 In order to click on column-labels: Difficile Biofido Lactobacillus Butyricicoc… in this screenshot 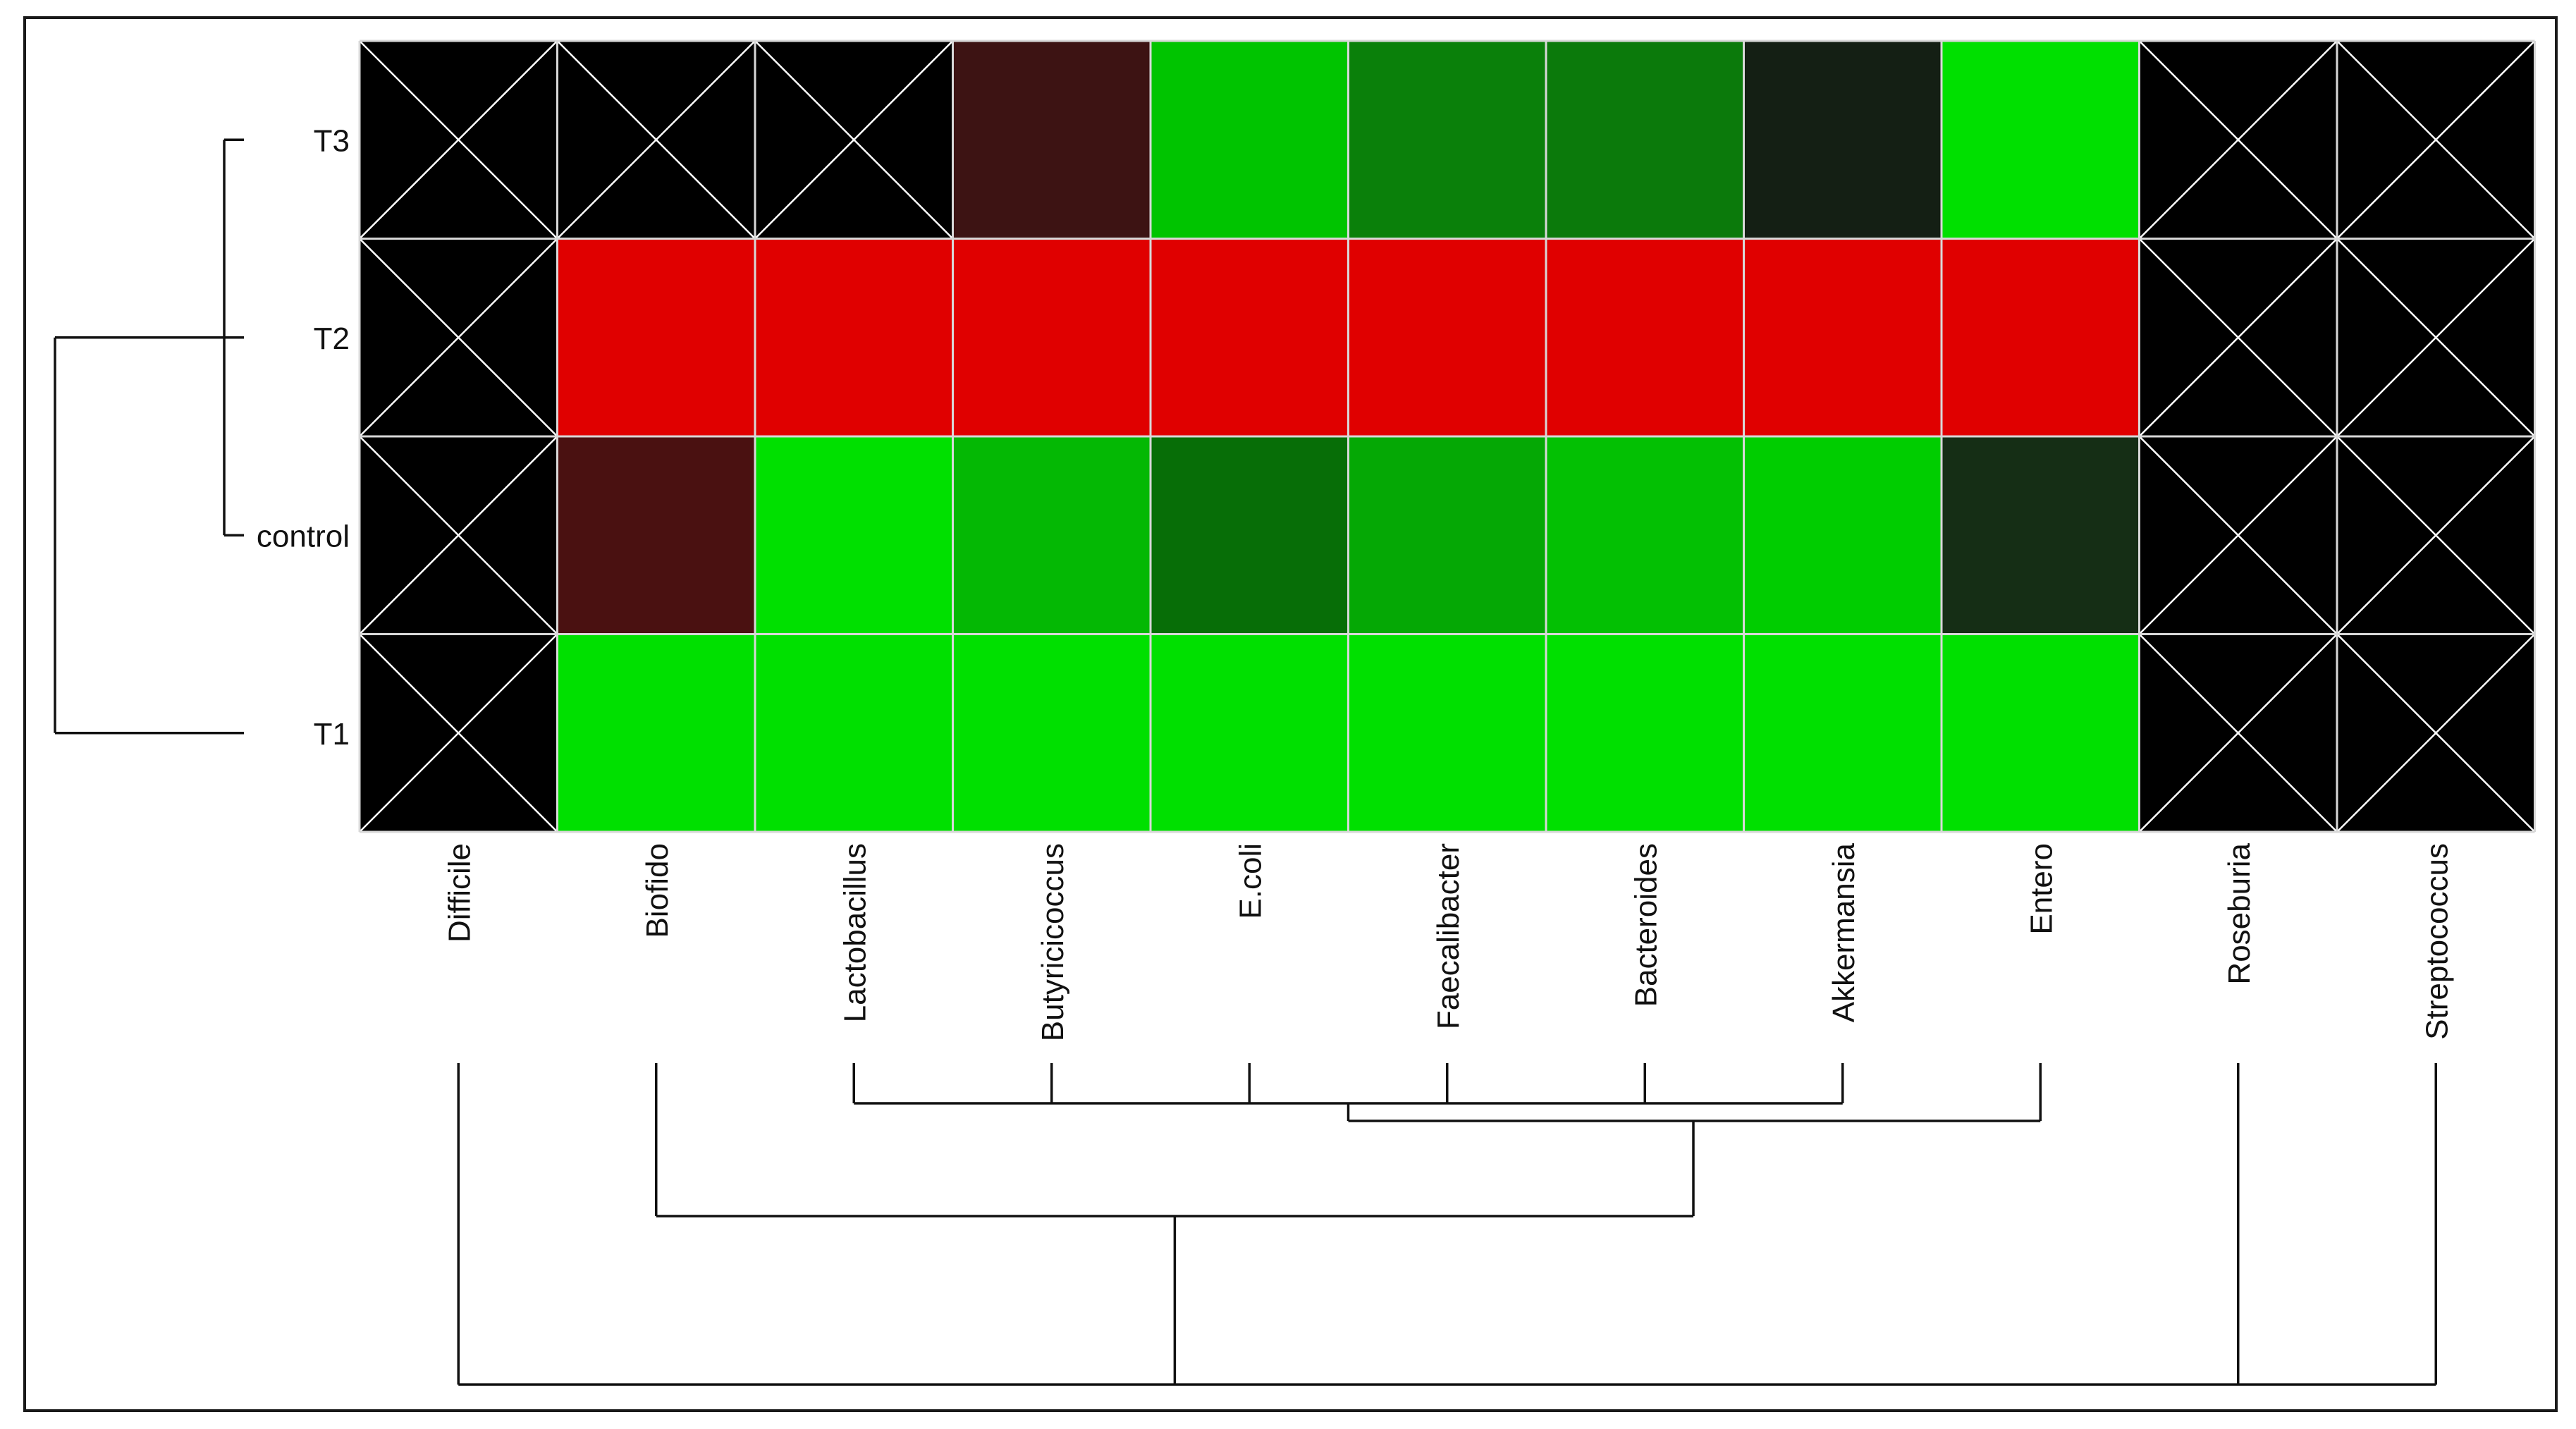, I will do `click(1448, 941)`.